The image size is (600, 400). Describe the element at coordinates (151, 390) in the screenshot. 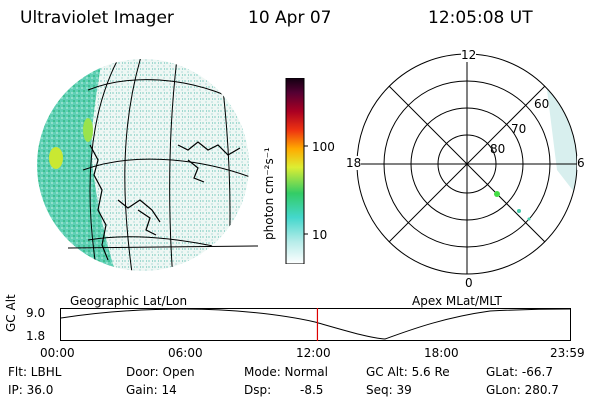

I see `gain-status: Gain: 14` at that location.